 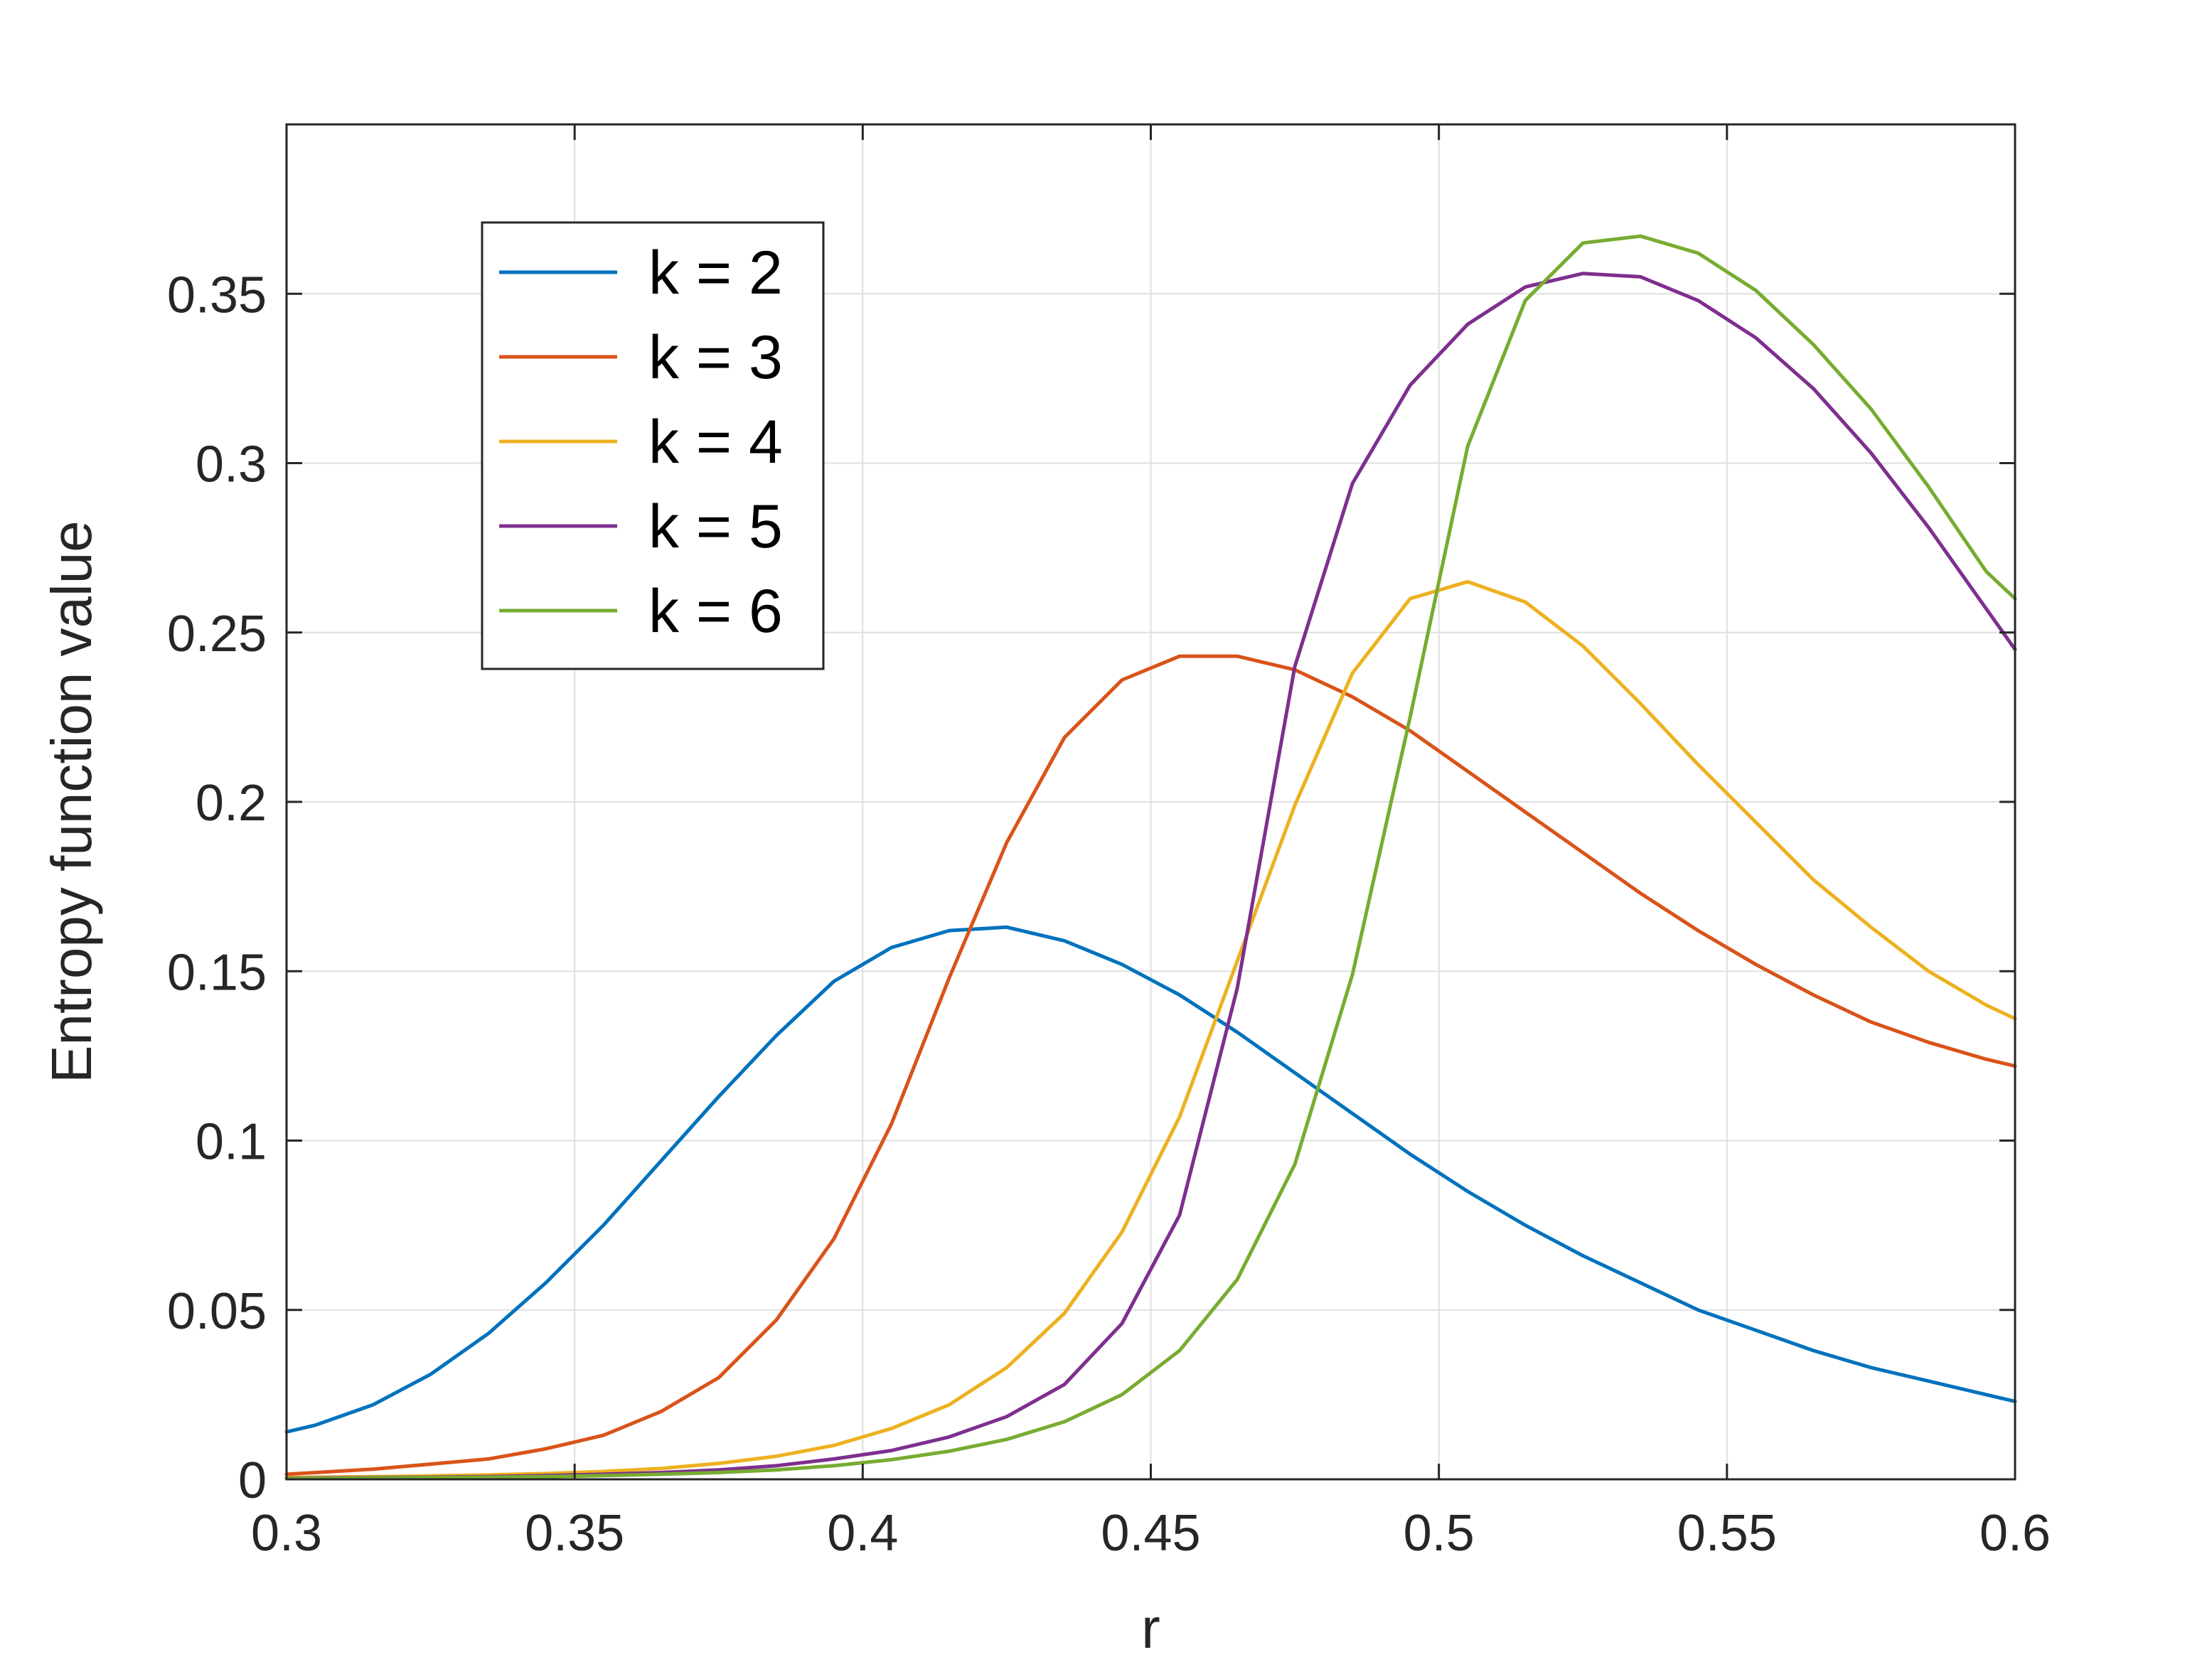 What do you see at coordinates (1439, 1533) in the screenshot?
I see `x-tick-label: 0.5` at bounding box center [1439, 1533].